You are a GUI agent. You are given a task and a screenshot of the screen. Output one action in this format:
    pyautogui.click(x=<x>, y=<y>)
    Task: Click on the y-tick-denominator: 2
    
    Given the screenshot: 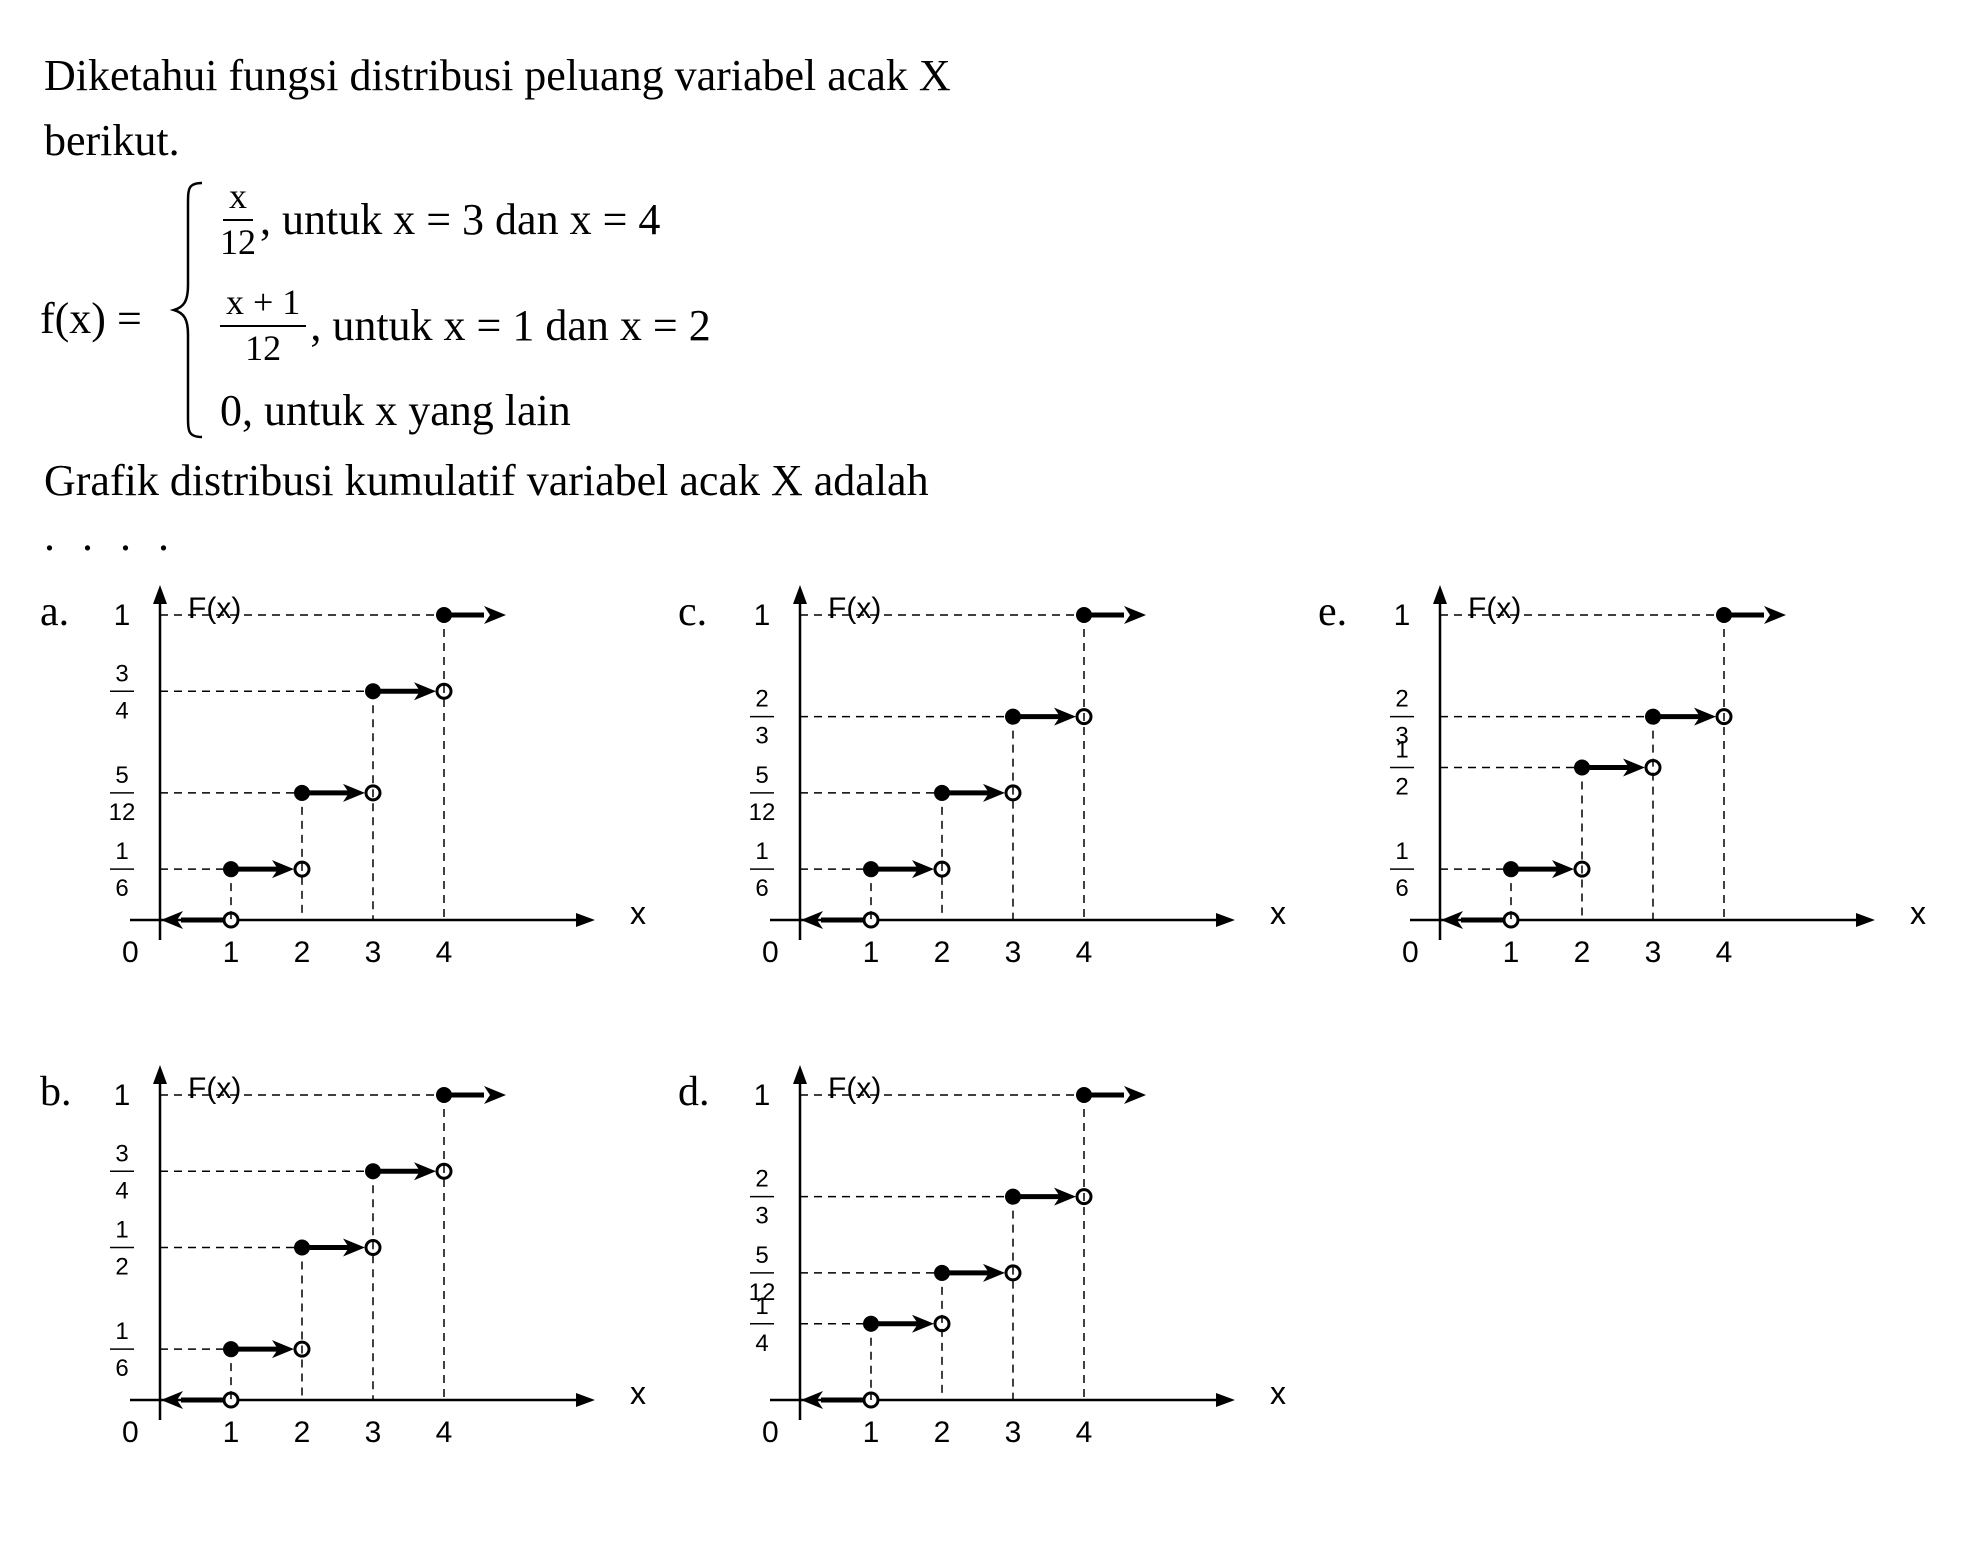 What is the action you would take?
    pyautogui.click(x=121, y=1267)
    